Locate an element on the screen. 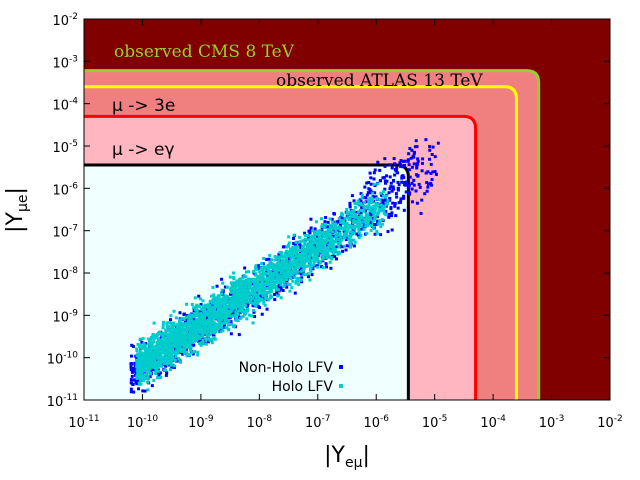 The width and height of the screenshot is (640, 480). x-axis-label: |Yeμ| is located at coordinates (347, 457).